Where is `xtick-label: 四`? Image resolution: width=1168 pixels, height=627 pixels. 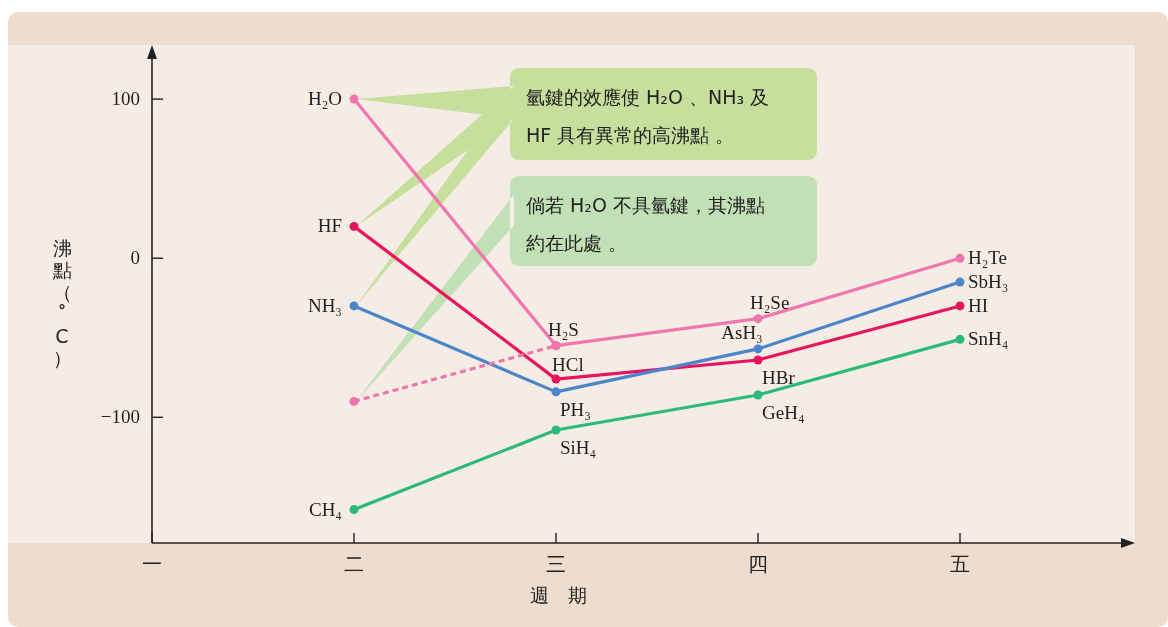 xtick-label: 四 is located at coordinates (758, 564).